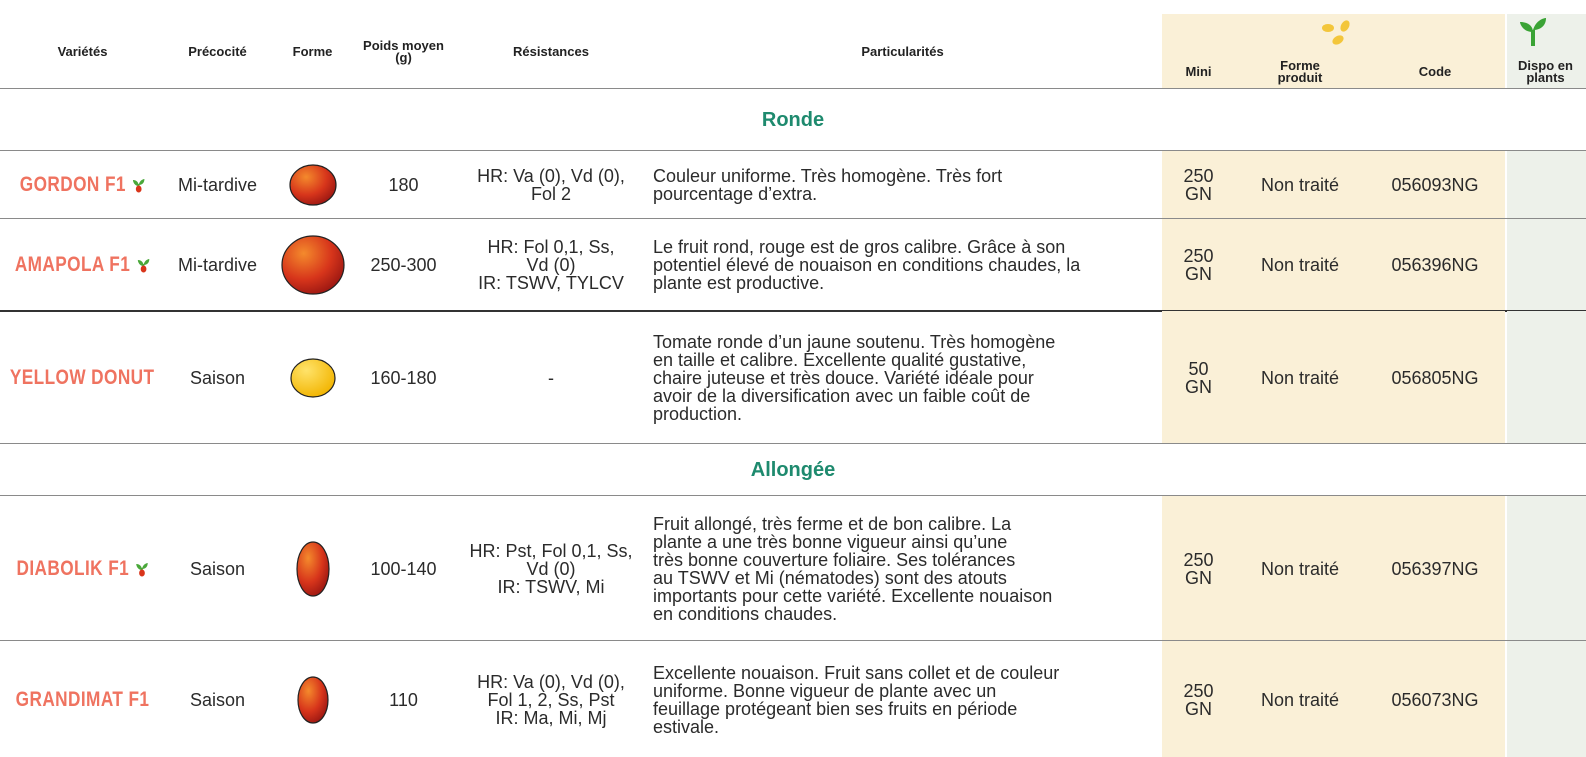 Image resolution: width=1586 pixels, height=757 pixels. What do you see at coordinates (551, 550) in the screenshot?
I see `text-line: HR: Pst, Fol 0,1, Ss,` at bounding box center [551, 550].